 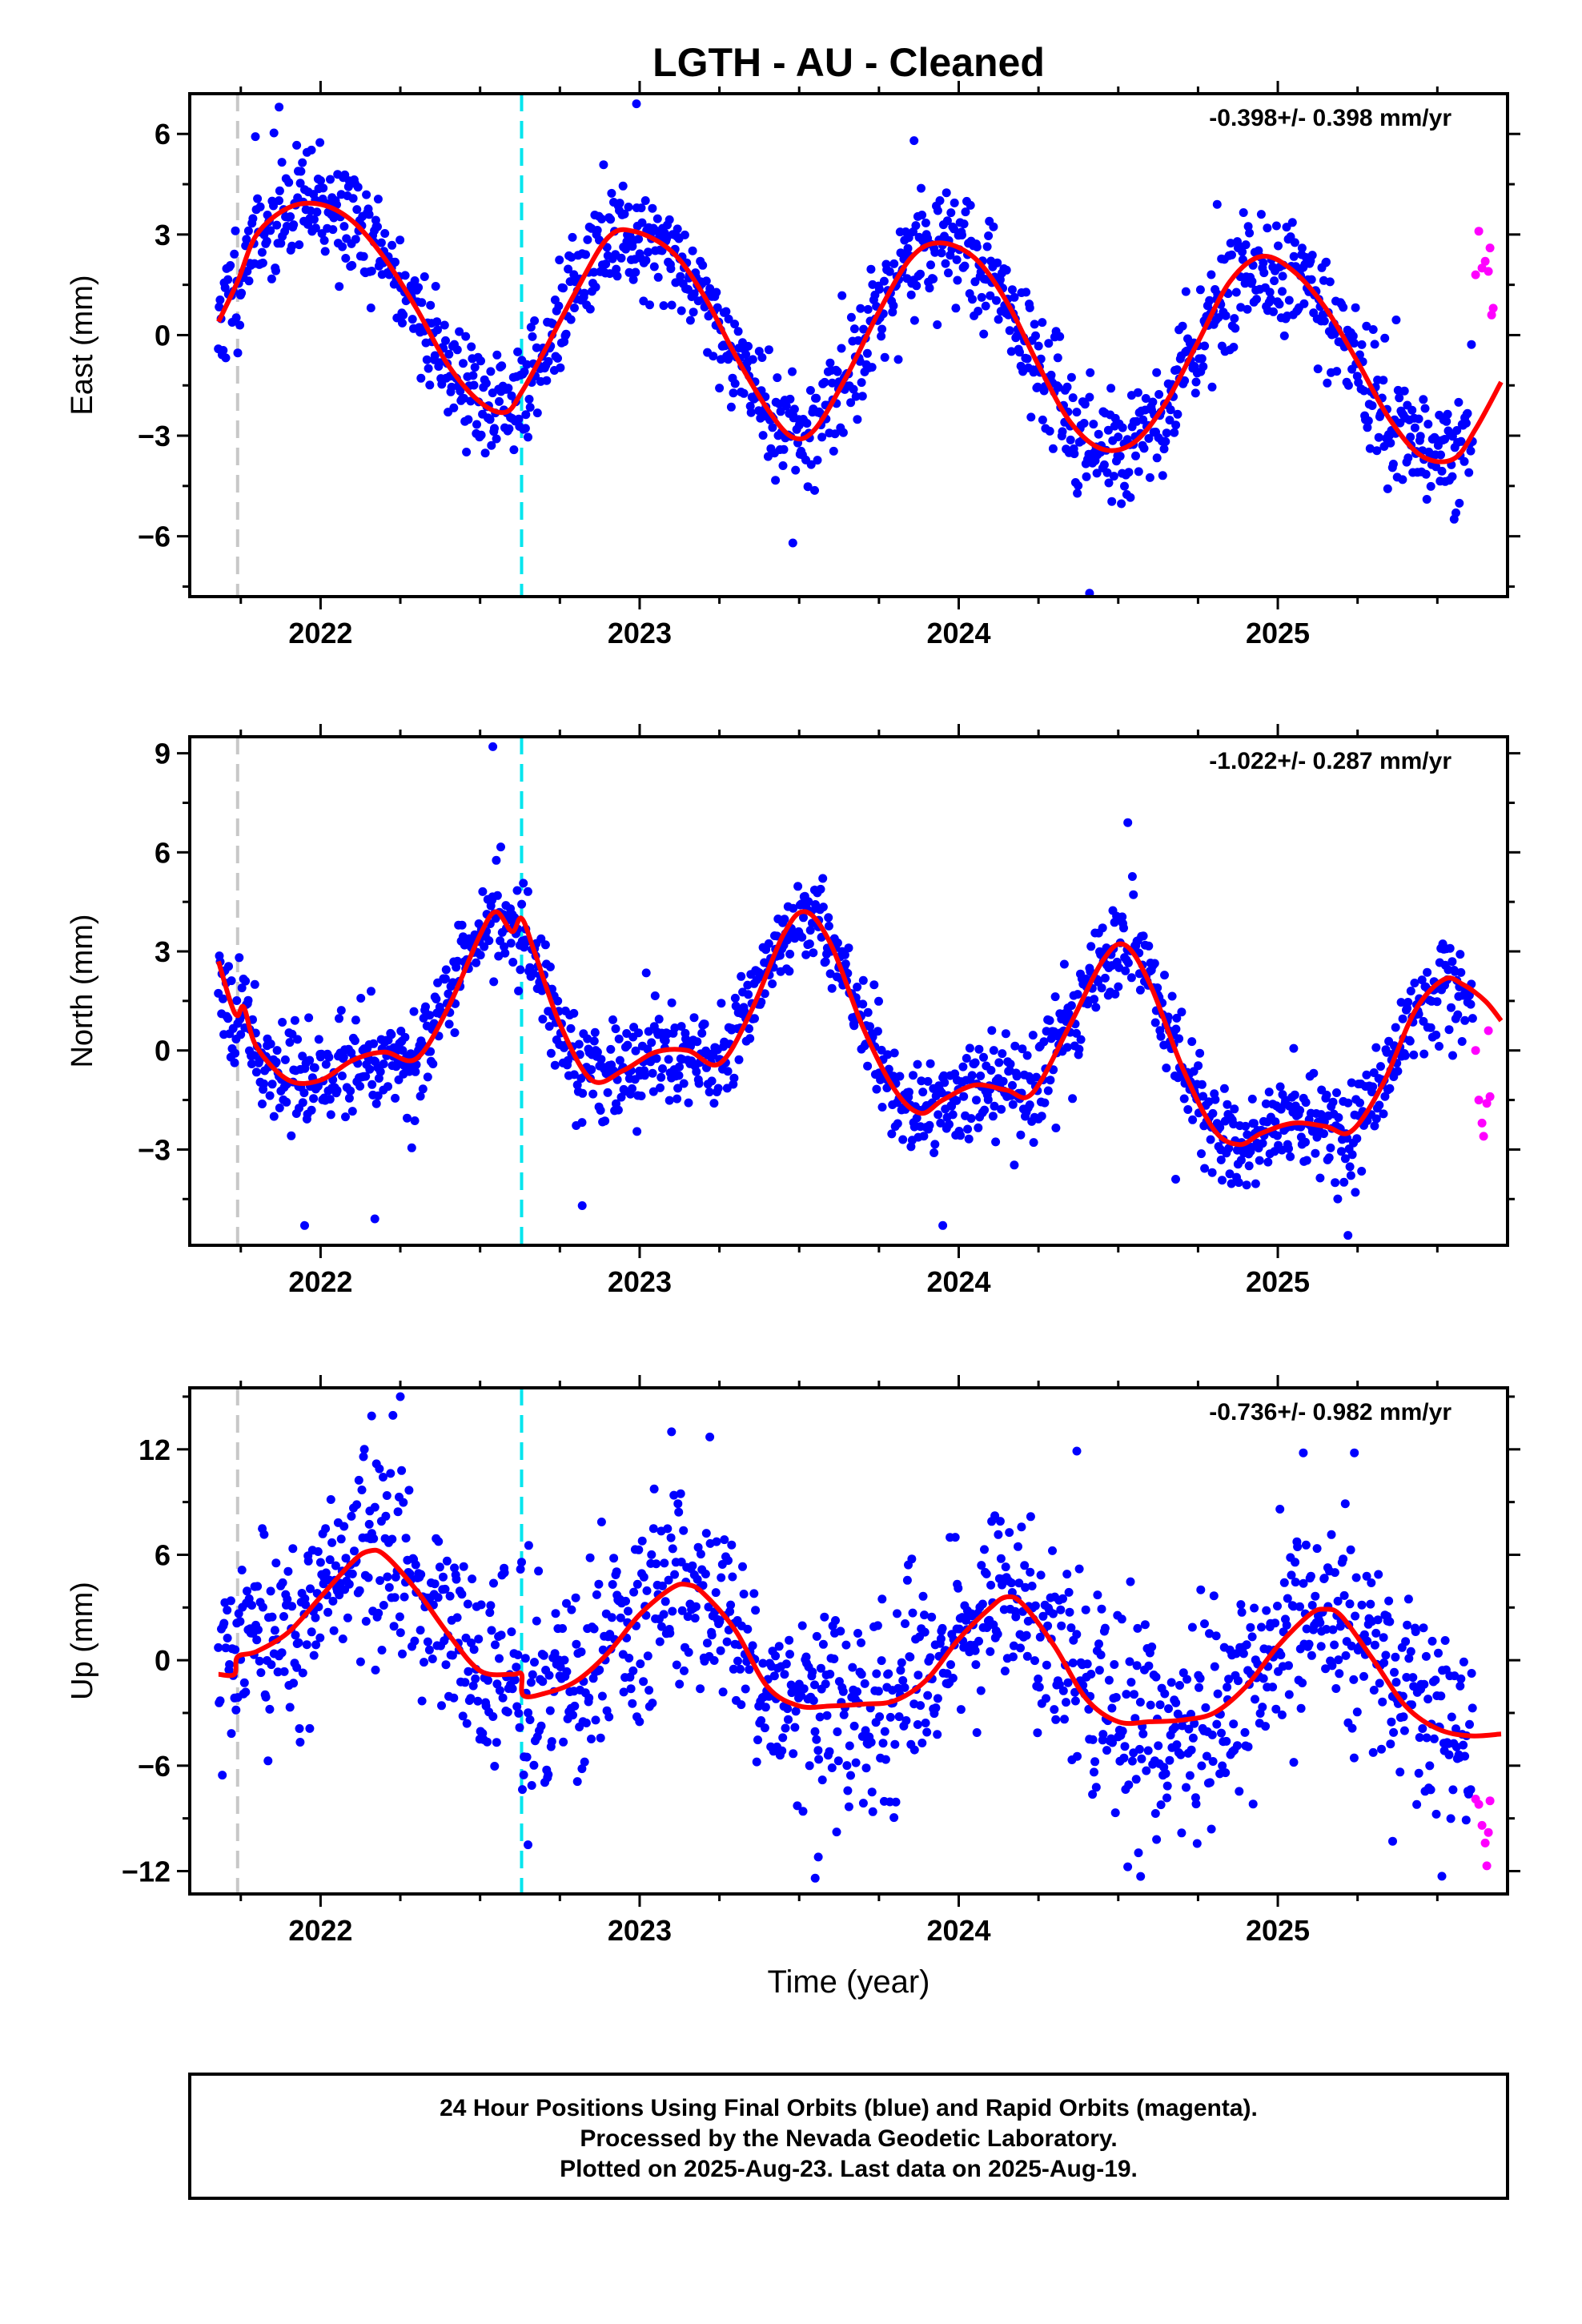 What do you see at coordinates (1485, 273) in the screenshot?
I see `rapid-orbit-points` at bounding box center [1485, 273].